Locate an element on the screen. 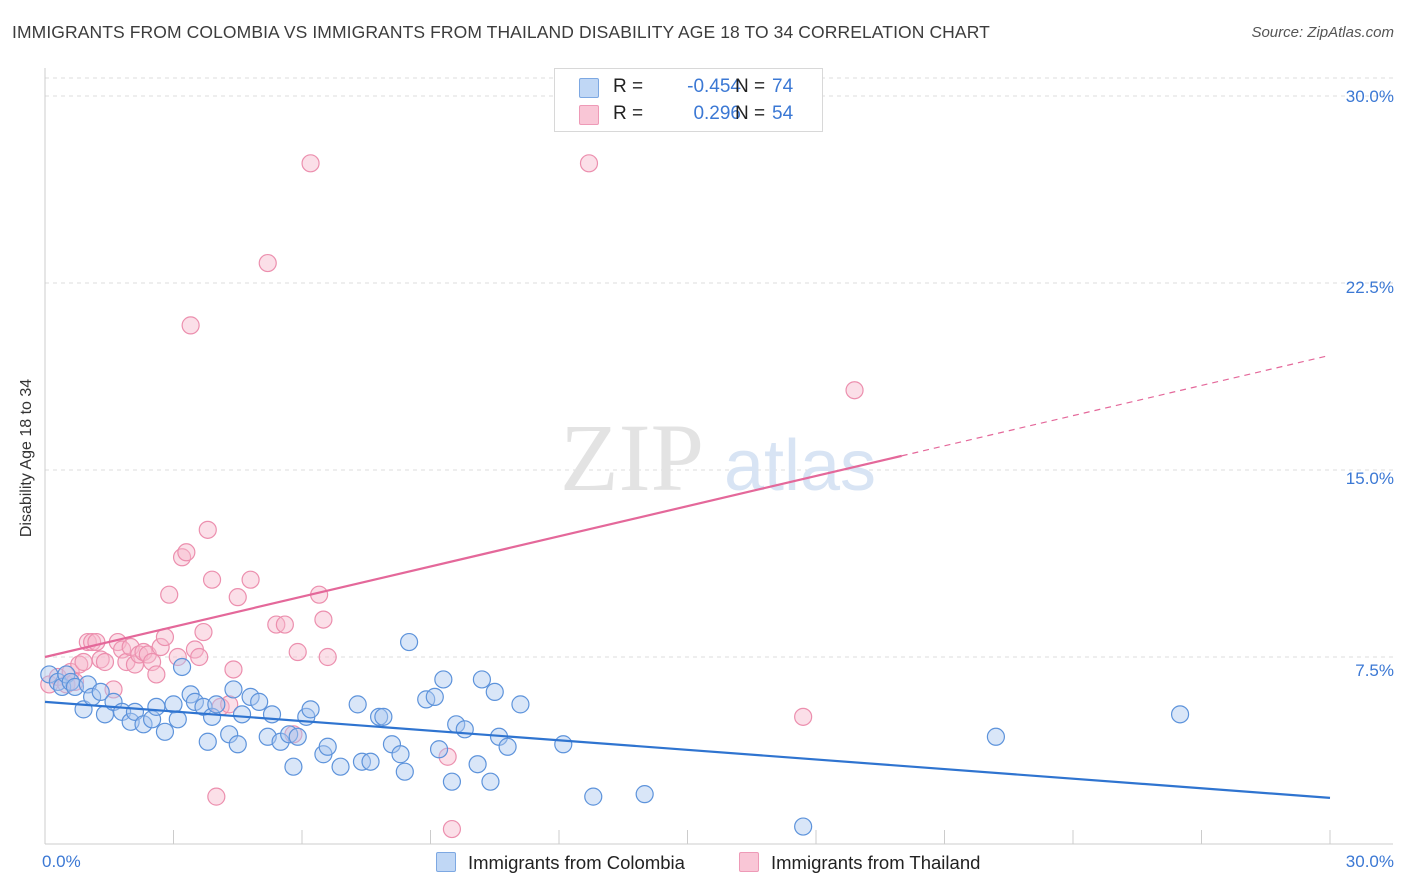 The image size is (1406, 892). watermark-zip: ZIP is located at coordinates (632, 457).